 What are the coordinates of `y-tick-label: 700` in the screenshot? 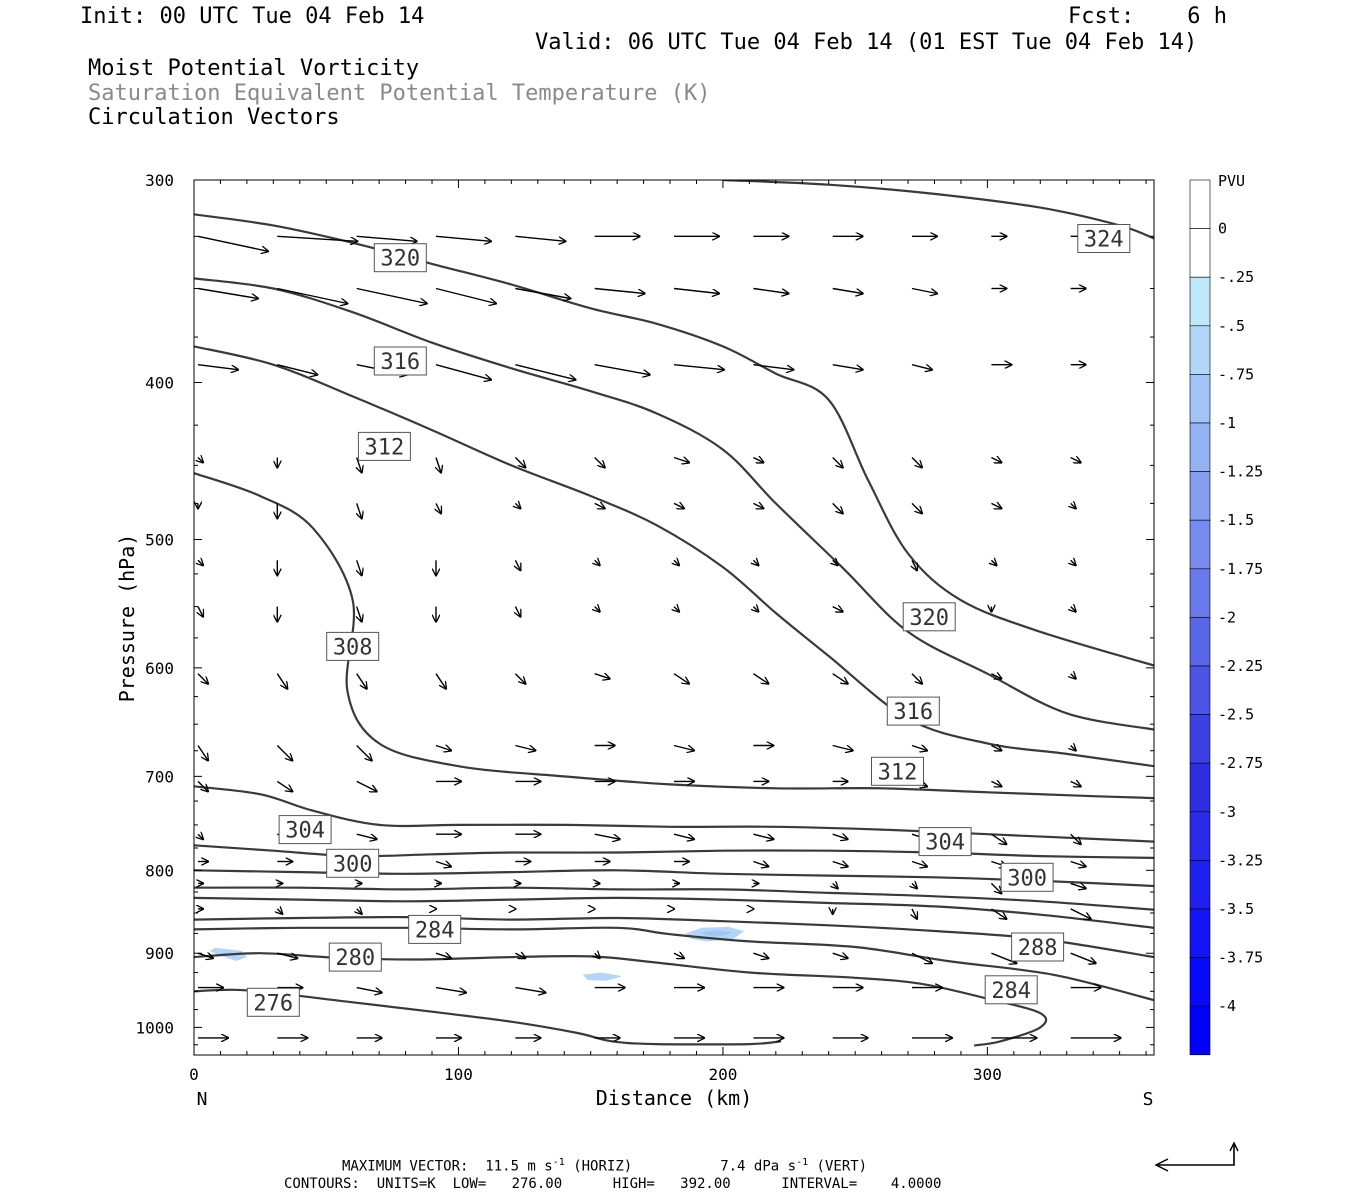 It's located at (159, 776).